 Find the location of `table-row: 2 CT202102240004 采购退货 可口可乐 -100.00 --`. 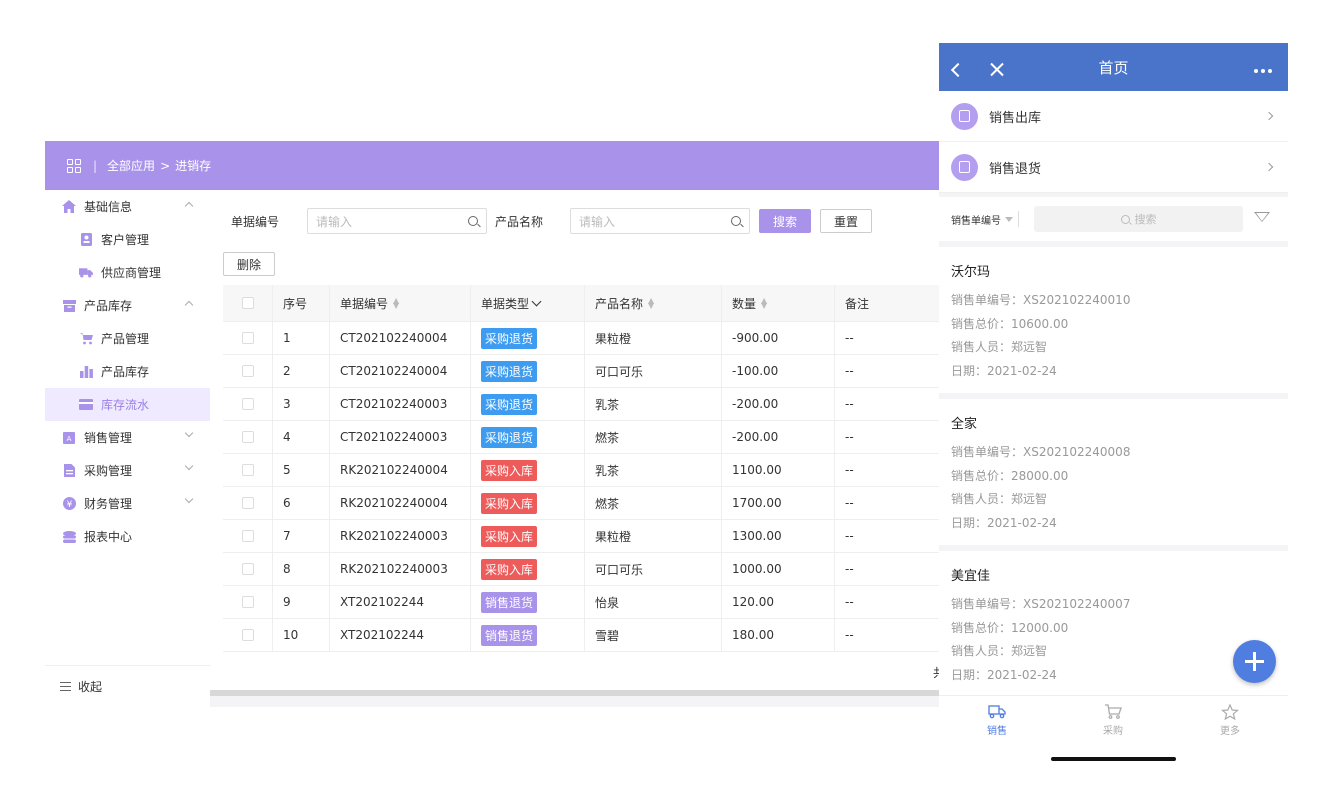

table-row: 2 CT202102240004 采购退货 可口可乐 -100.00 -- is located at coordinates (584, 371).